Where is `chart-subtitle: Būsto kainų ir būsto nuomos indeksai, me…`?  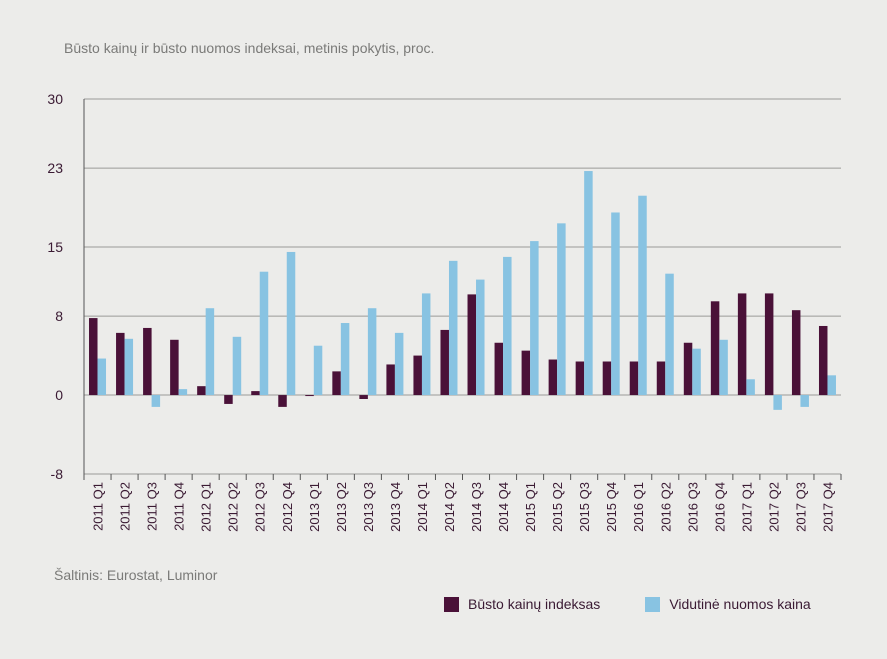 chart-subtitle: Būsto kainų ir būsto nuomos indeksai, me… is located at coordinates (249, 48).